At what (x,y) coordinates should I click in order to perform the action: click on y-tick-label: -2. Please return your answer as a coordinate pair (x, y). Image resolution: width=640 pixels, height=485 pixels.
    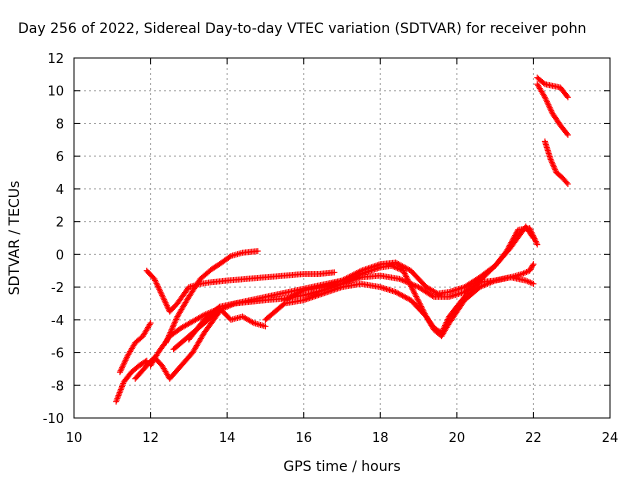
    Looking at the image, I should click on (57, 288).